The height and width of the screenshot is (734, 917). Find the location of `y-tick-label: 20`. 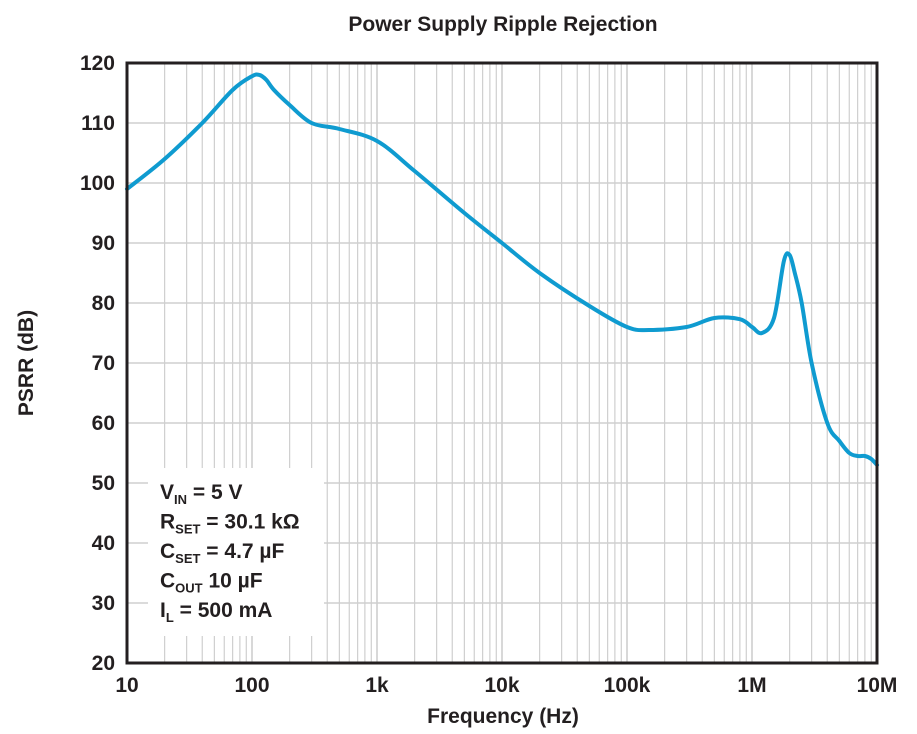

y-tick-label: 20 is located at coordinates (103, 663).